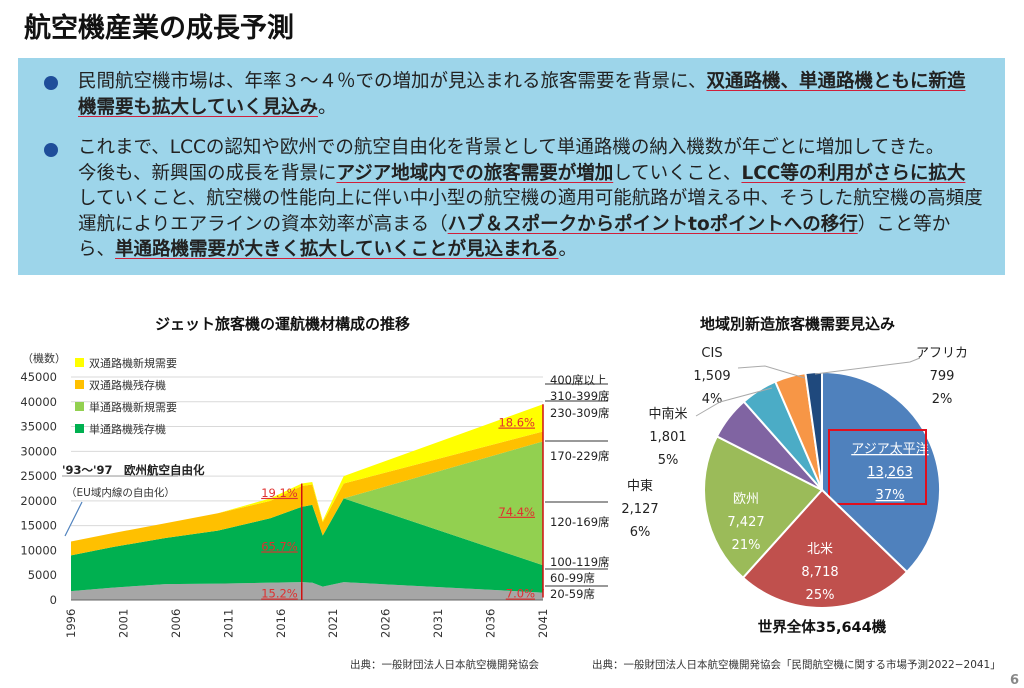 This screenshot has height=688, width=1024. What do you see at coordinates (475, 173) in the screenshot?
I see `emphasis-segment: アジア地域内での旅客需要が増加` at bounding box center [475, 173].